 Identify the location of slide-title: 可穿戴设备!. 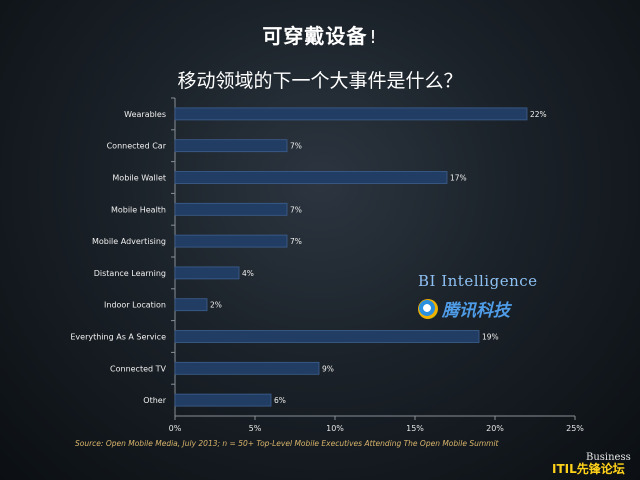
(320, 34).